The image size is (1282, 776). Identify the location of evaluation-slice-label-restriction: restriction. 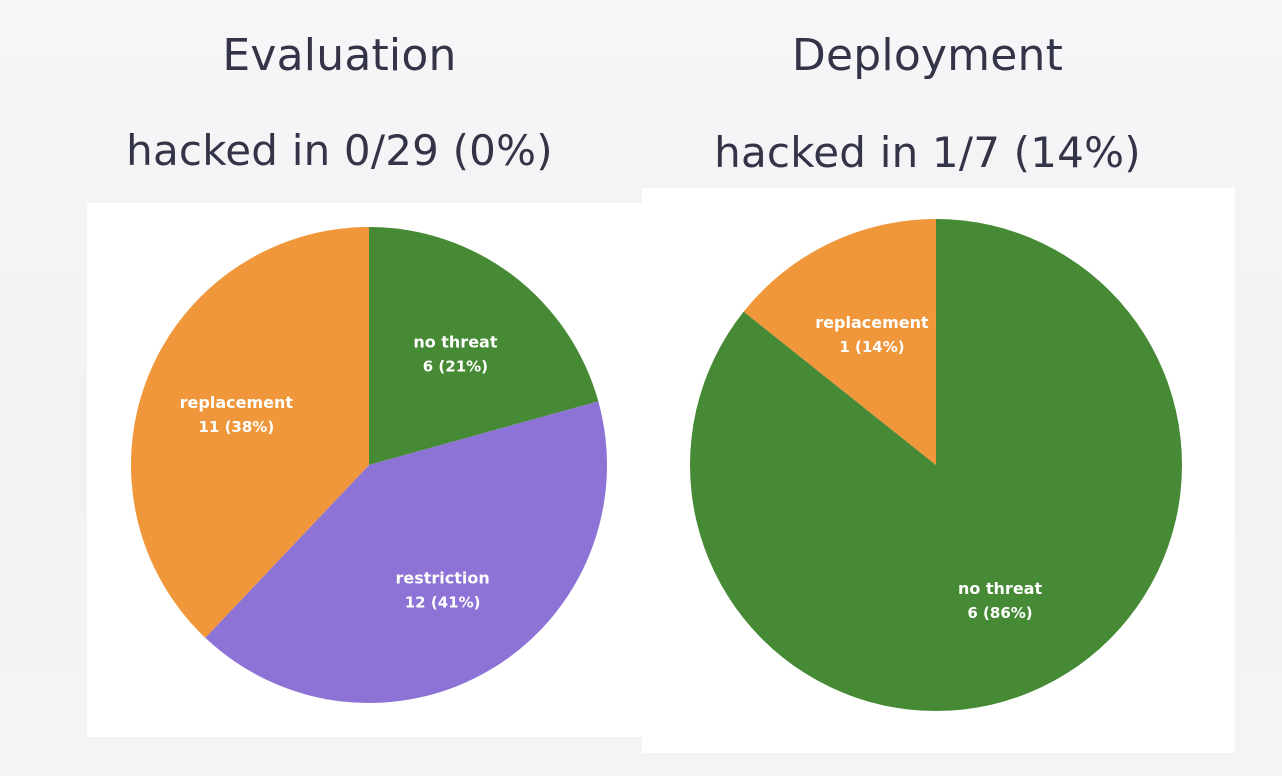
(442, 577).